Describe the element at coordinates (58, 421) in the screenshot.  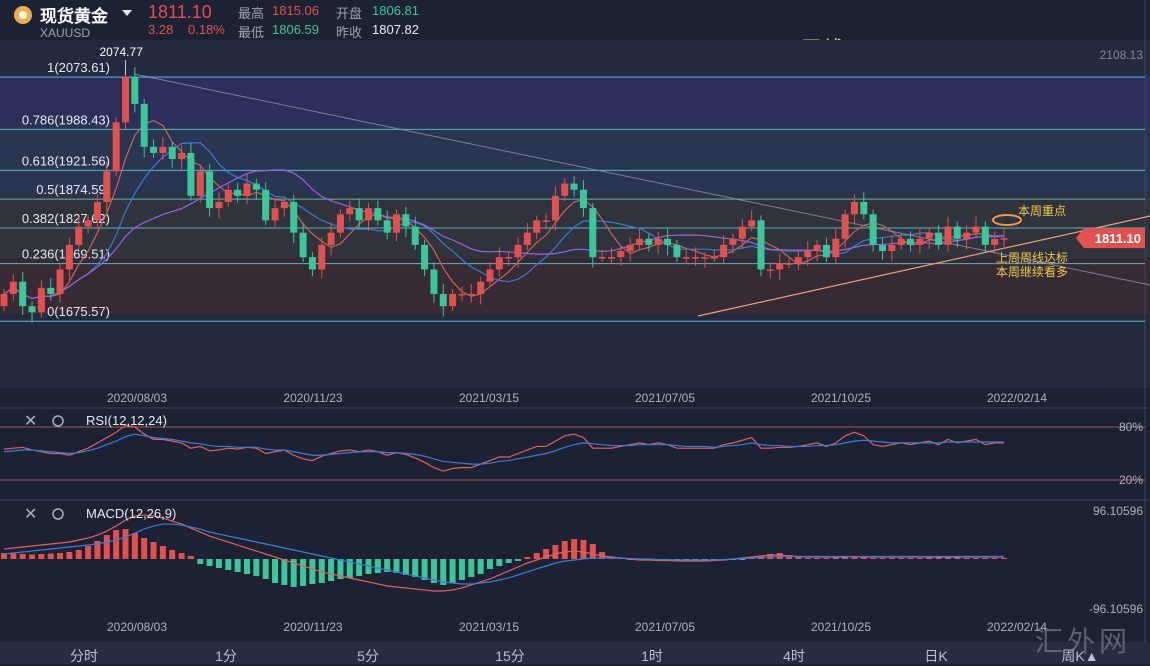
I see `settings-icon` at that location.